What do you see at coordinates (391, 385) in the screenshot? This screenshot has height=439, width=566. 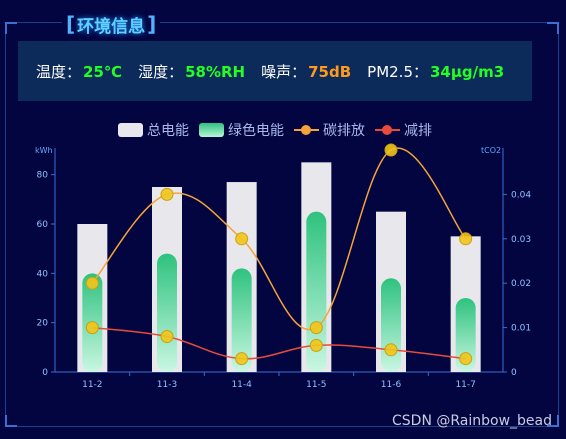 I see `x-tick-label: 11-6` at bounding box center [391, 385].